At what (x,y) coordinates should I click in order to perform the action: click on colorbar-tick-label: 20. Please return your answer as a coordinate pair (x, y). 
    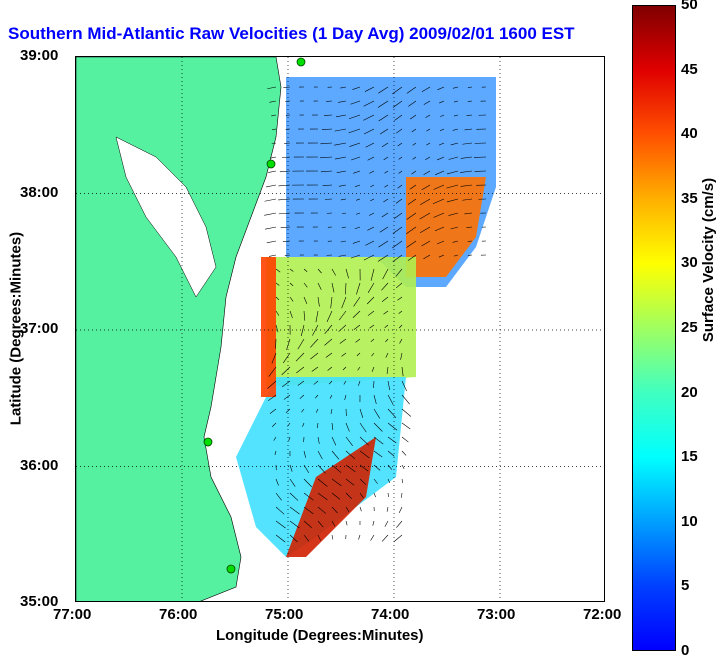
    Looking at the image, I should click on (689, 392).